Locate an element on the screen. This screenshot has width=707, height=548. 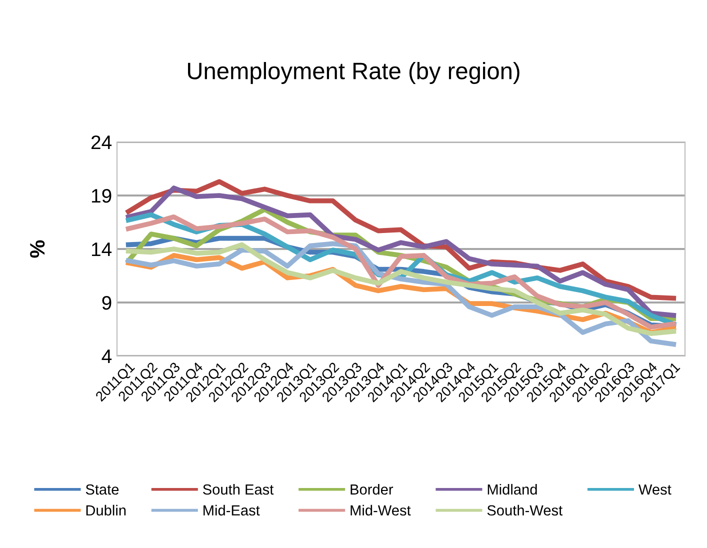
legend-label: Mid-West is located at coordinates (380, 510).